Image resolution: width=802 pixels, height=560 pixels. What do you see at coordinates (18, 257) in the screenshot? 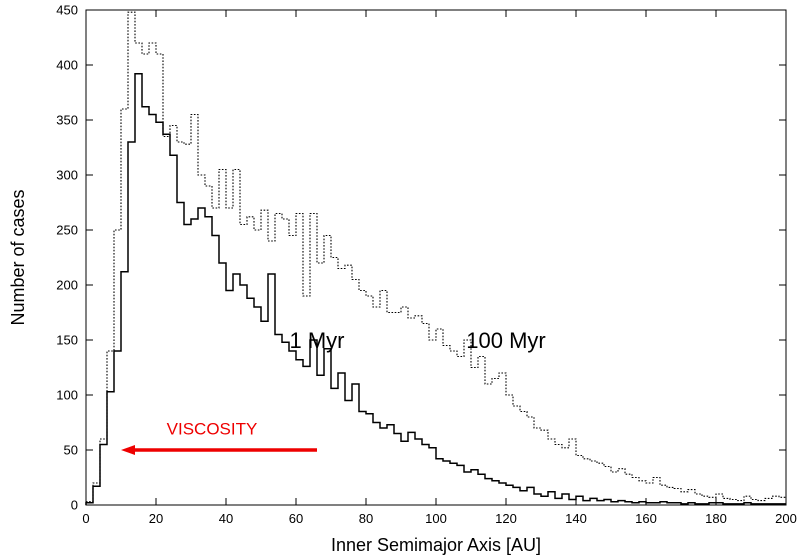
I see `y-axis-title: Number of cases` at bounding box center [18, 257].